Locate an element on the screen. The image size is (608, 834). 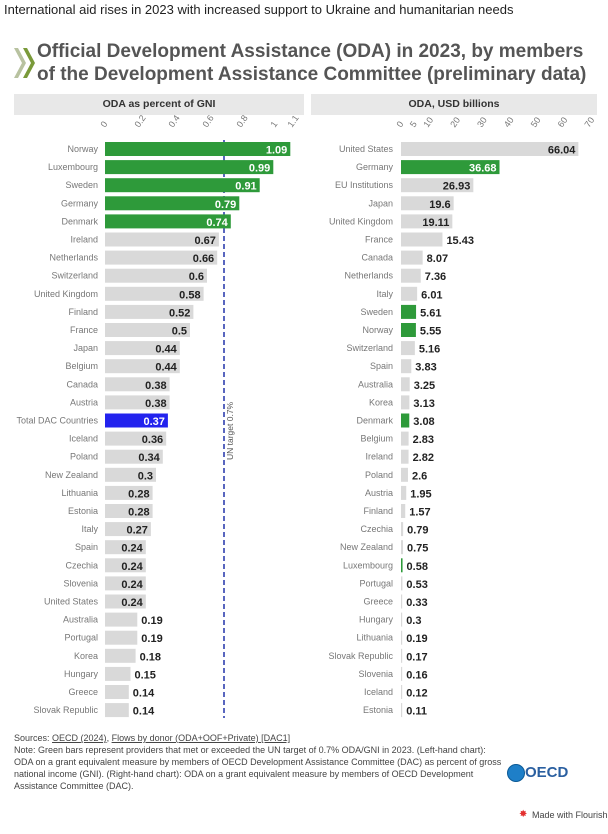
category-label-0-14: Austria is located at coordinates (84, 402).